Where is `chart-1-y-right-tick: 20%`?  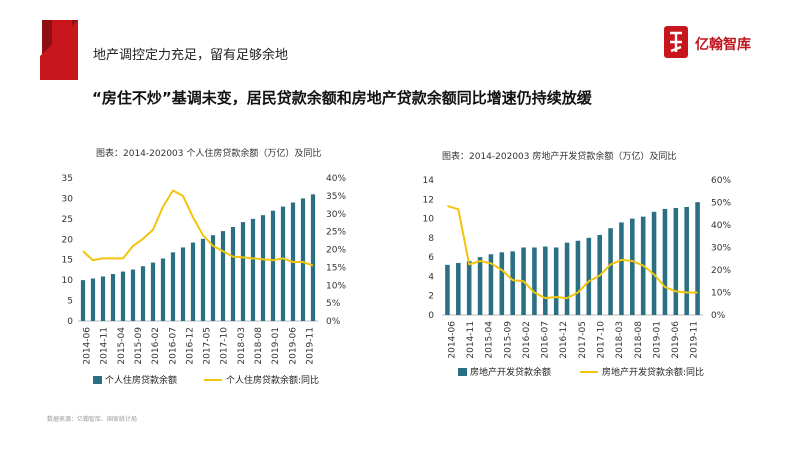
chart-1-y-right-tick: 20% is located at coordinates (336, 251).